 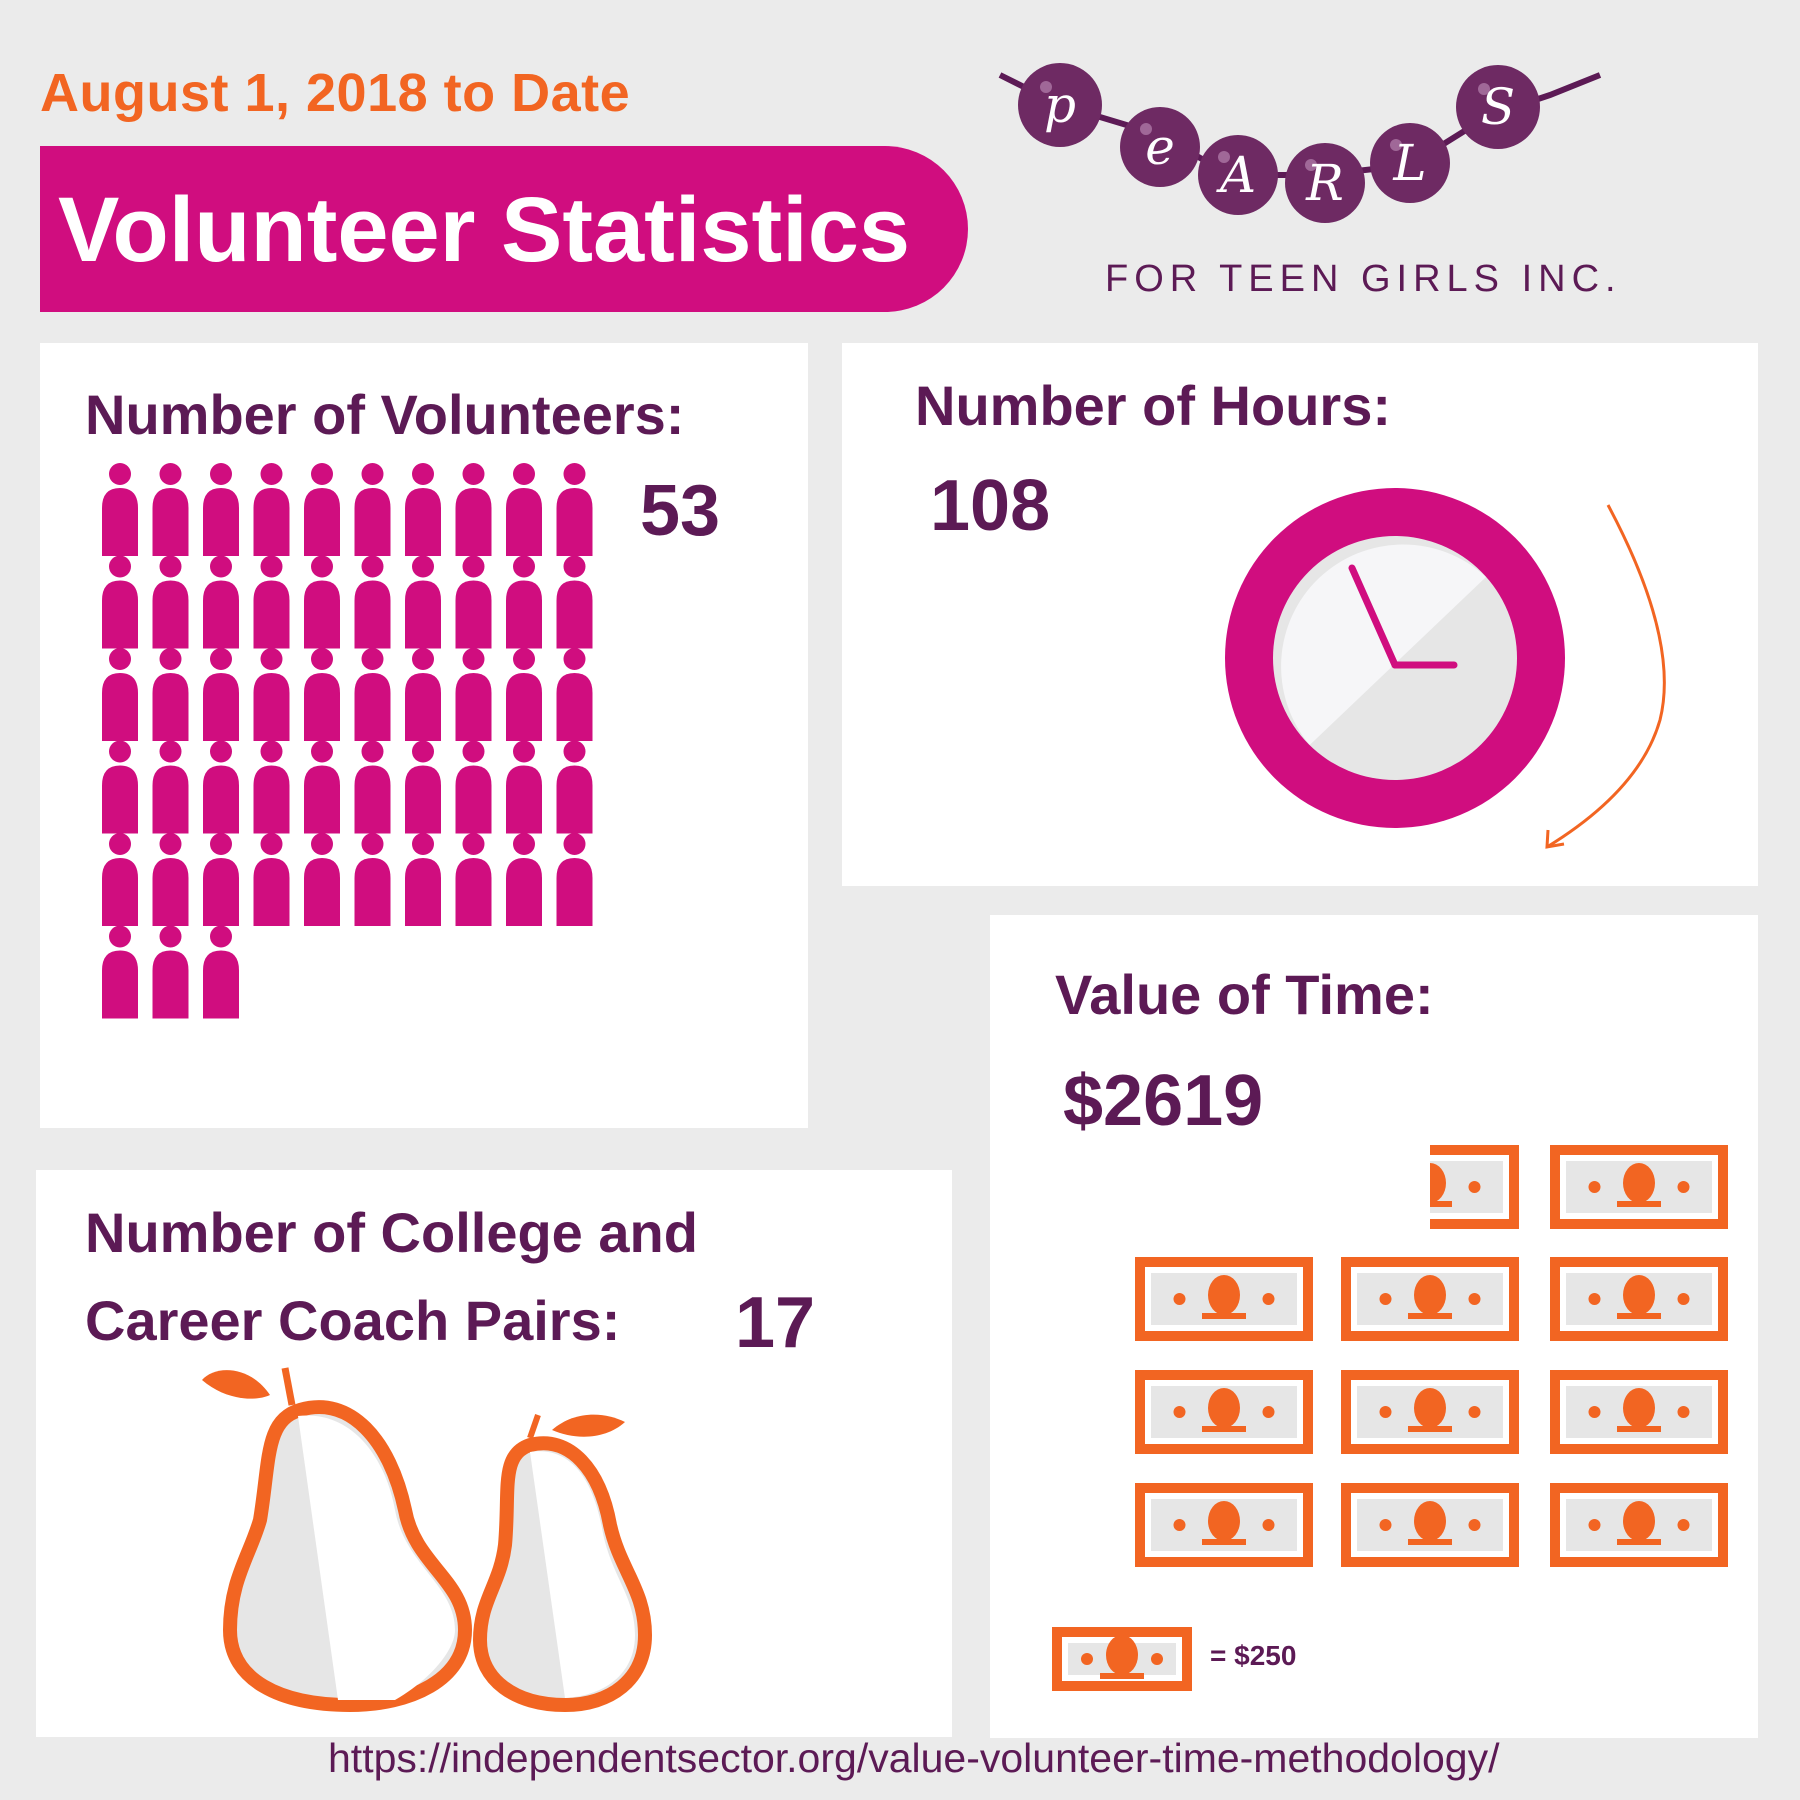 I want to click on date-range: August 1, 2018 to Date, so click(x=335, y=93).